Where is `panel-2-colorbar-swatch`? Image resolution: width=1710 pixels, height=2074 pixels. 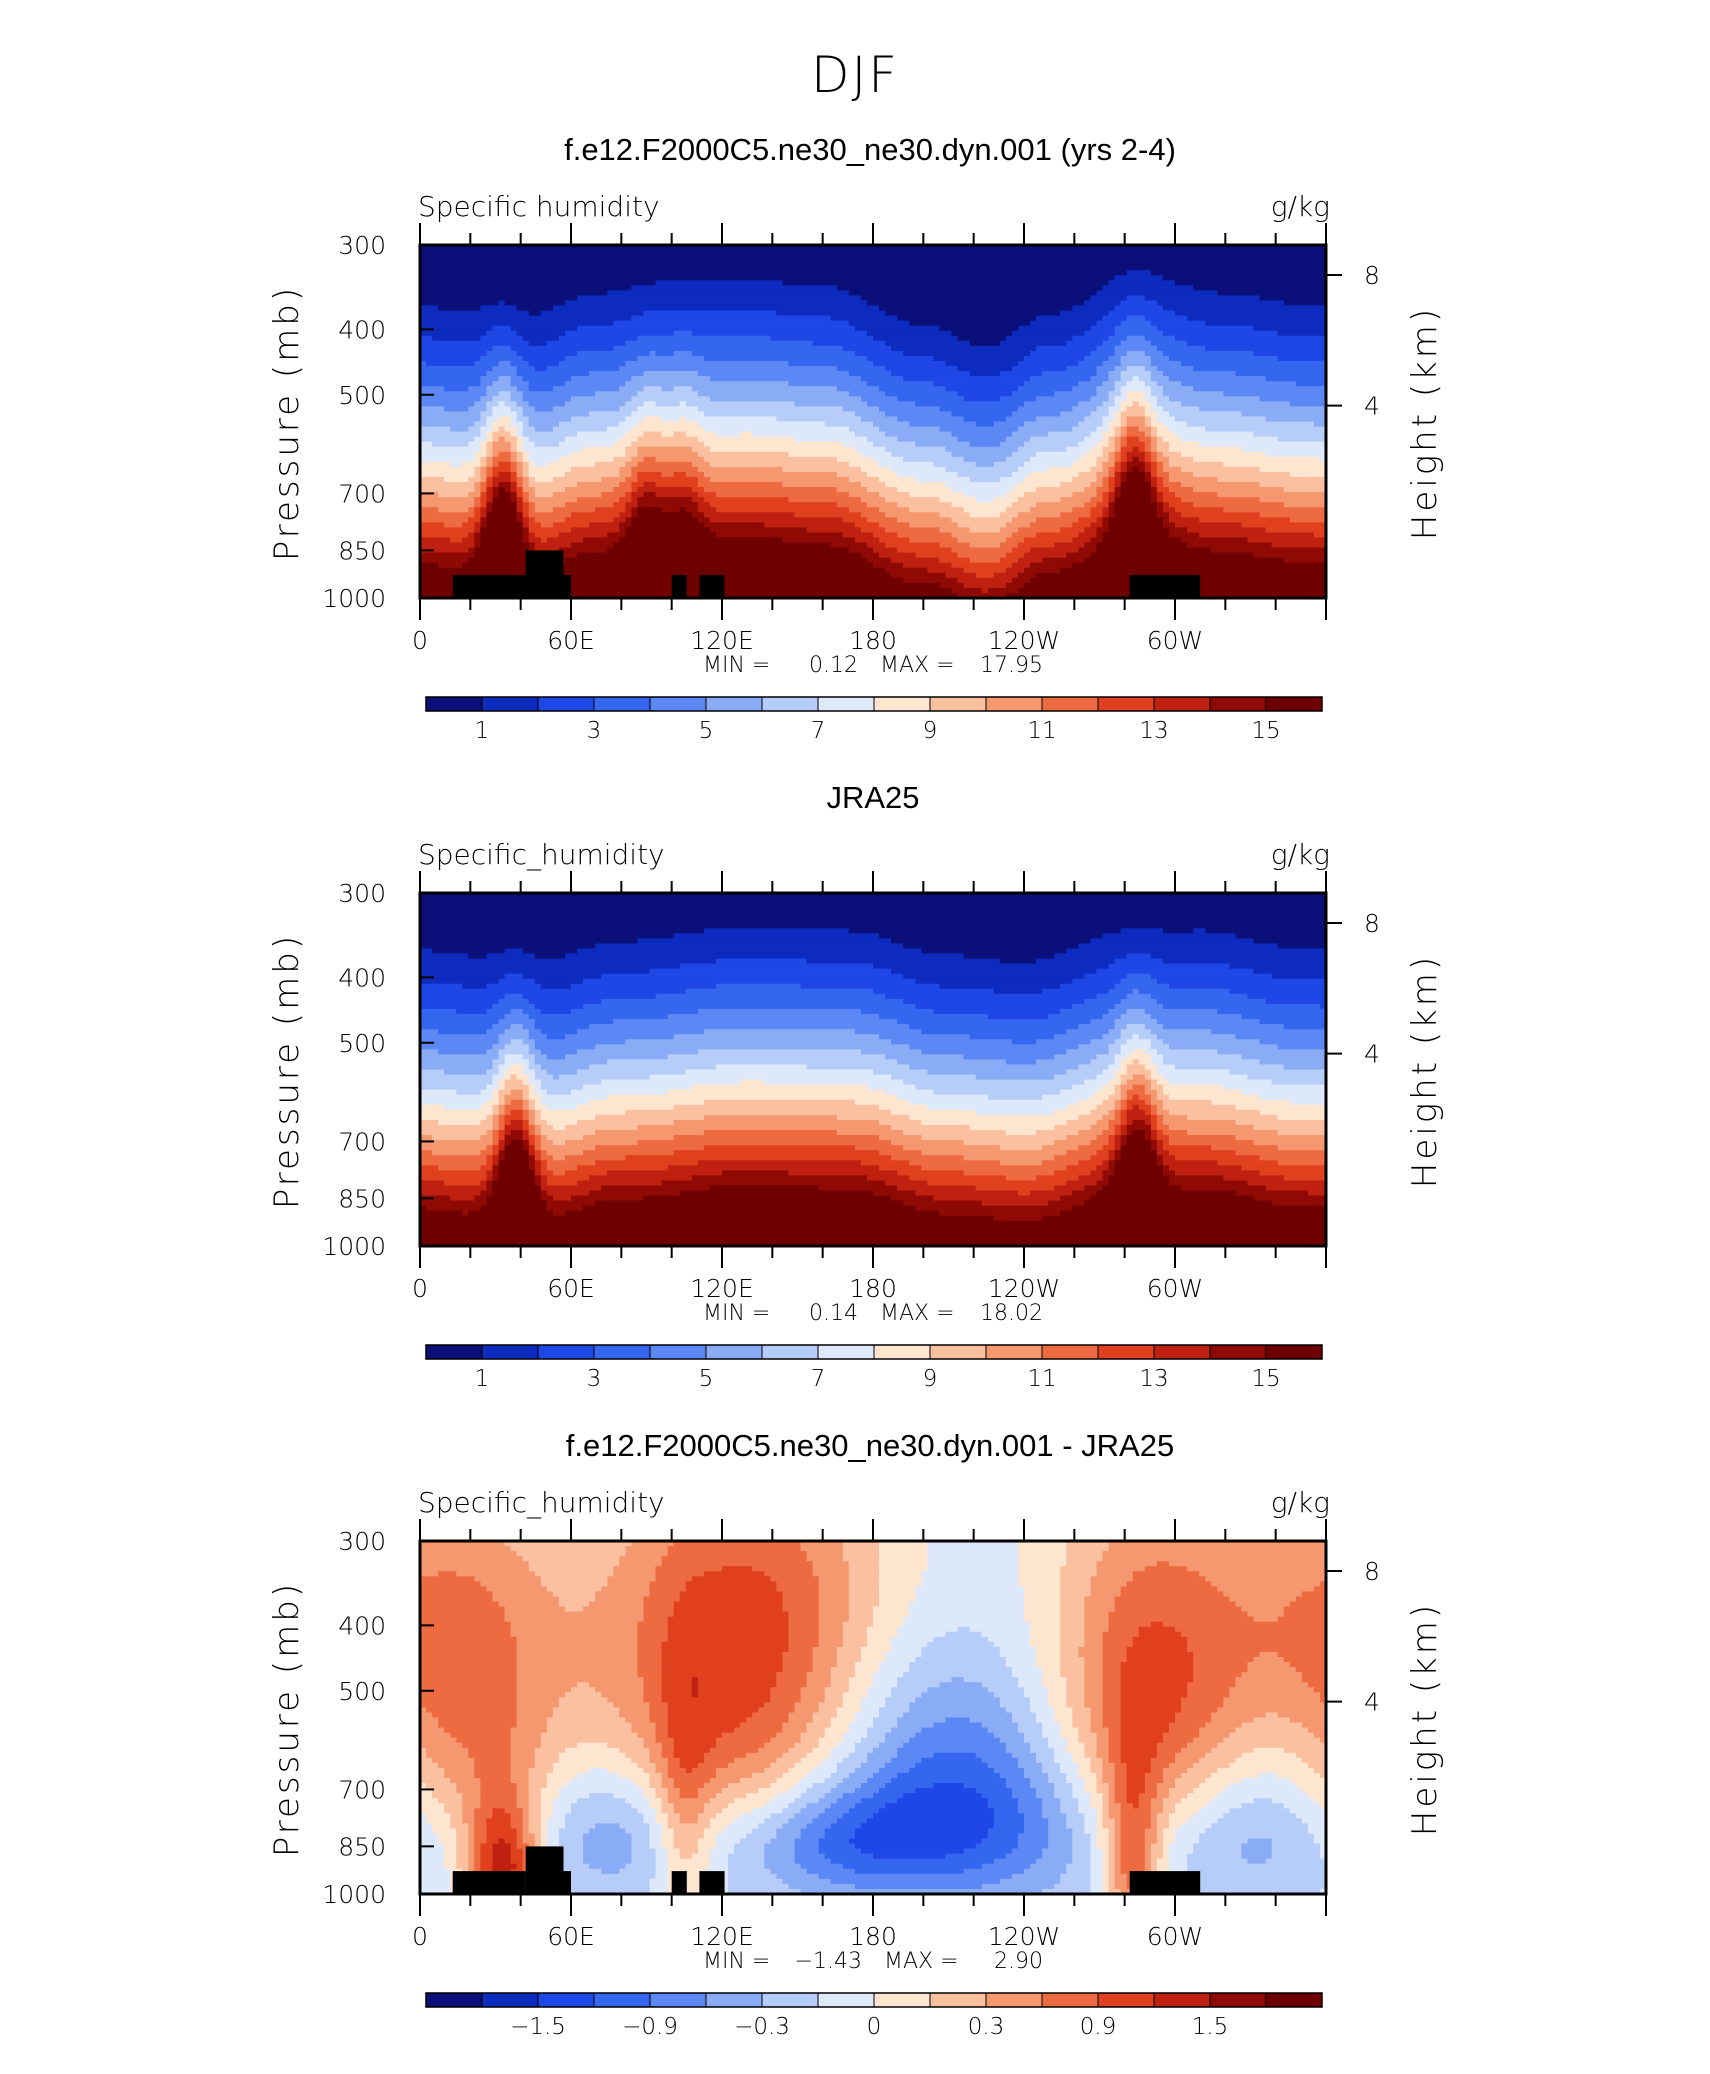 panel-2-colorbar-swatch is located at coordinates (846, 1352).